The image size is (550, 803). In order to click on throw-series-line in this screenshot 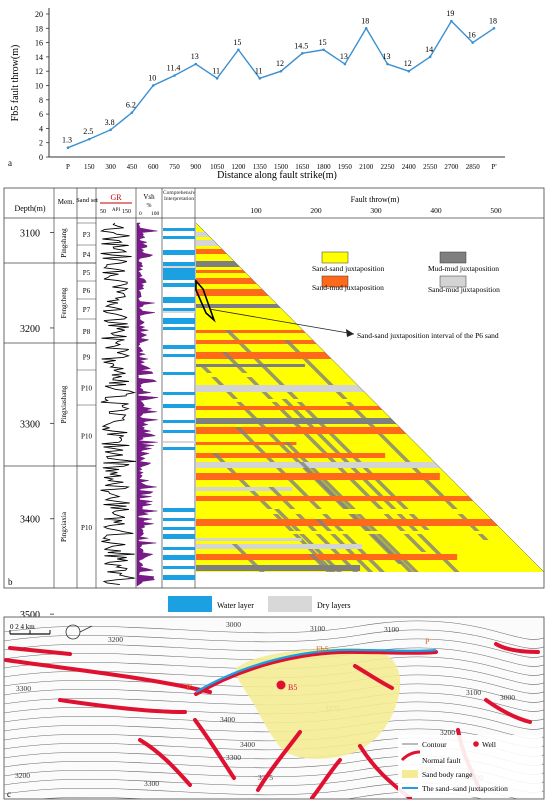, I will do `click(281, 84)`.